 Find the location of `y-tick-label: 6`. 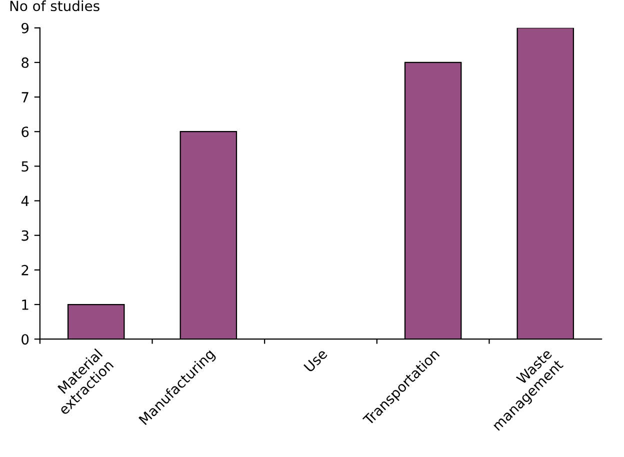

y-tick-label: 6 is located at coordinates (25, 132).